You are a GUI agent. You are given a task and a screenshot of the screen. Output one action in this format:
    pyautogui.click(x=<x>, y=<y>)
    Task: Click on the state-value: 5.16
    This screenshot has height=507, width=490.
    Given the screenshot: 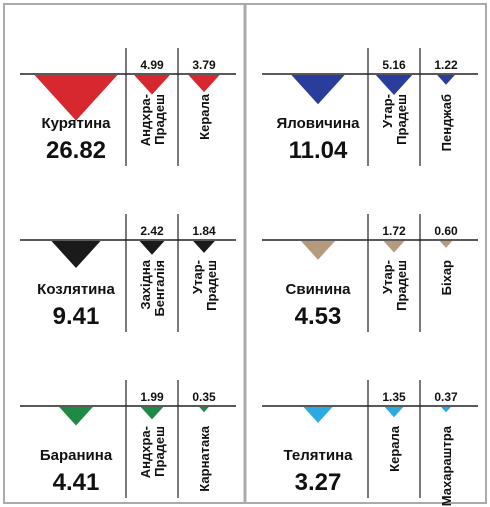 What is the action you would take?
    pyautogui.click(x=394, y=65)
    